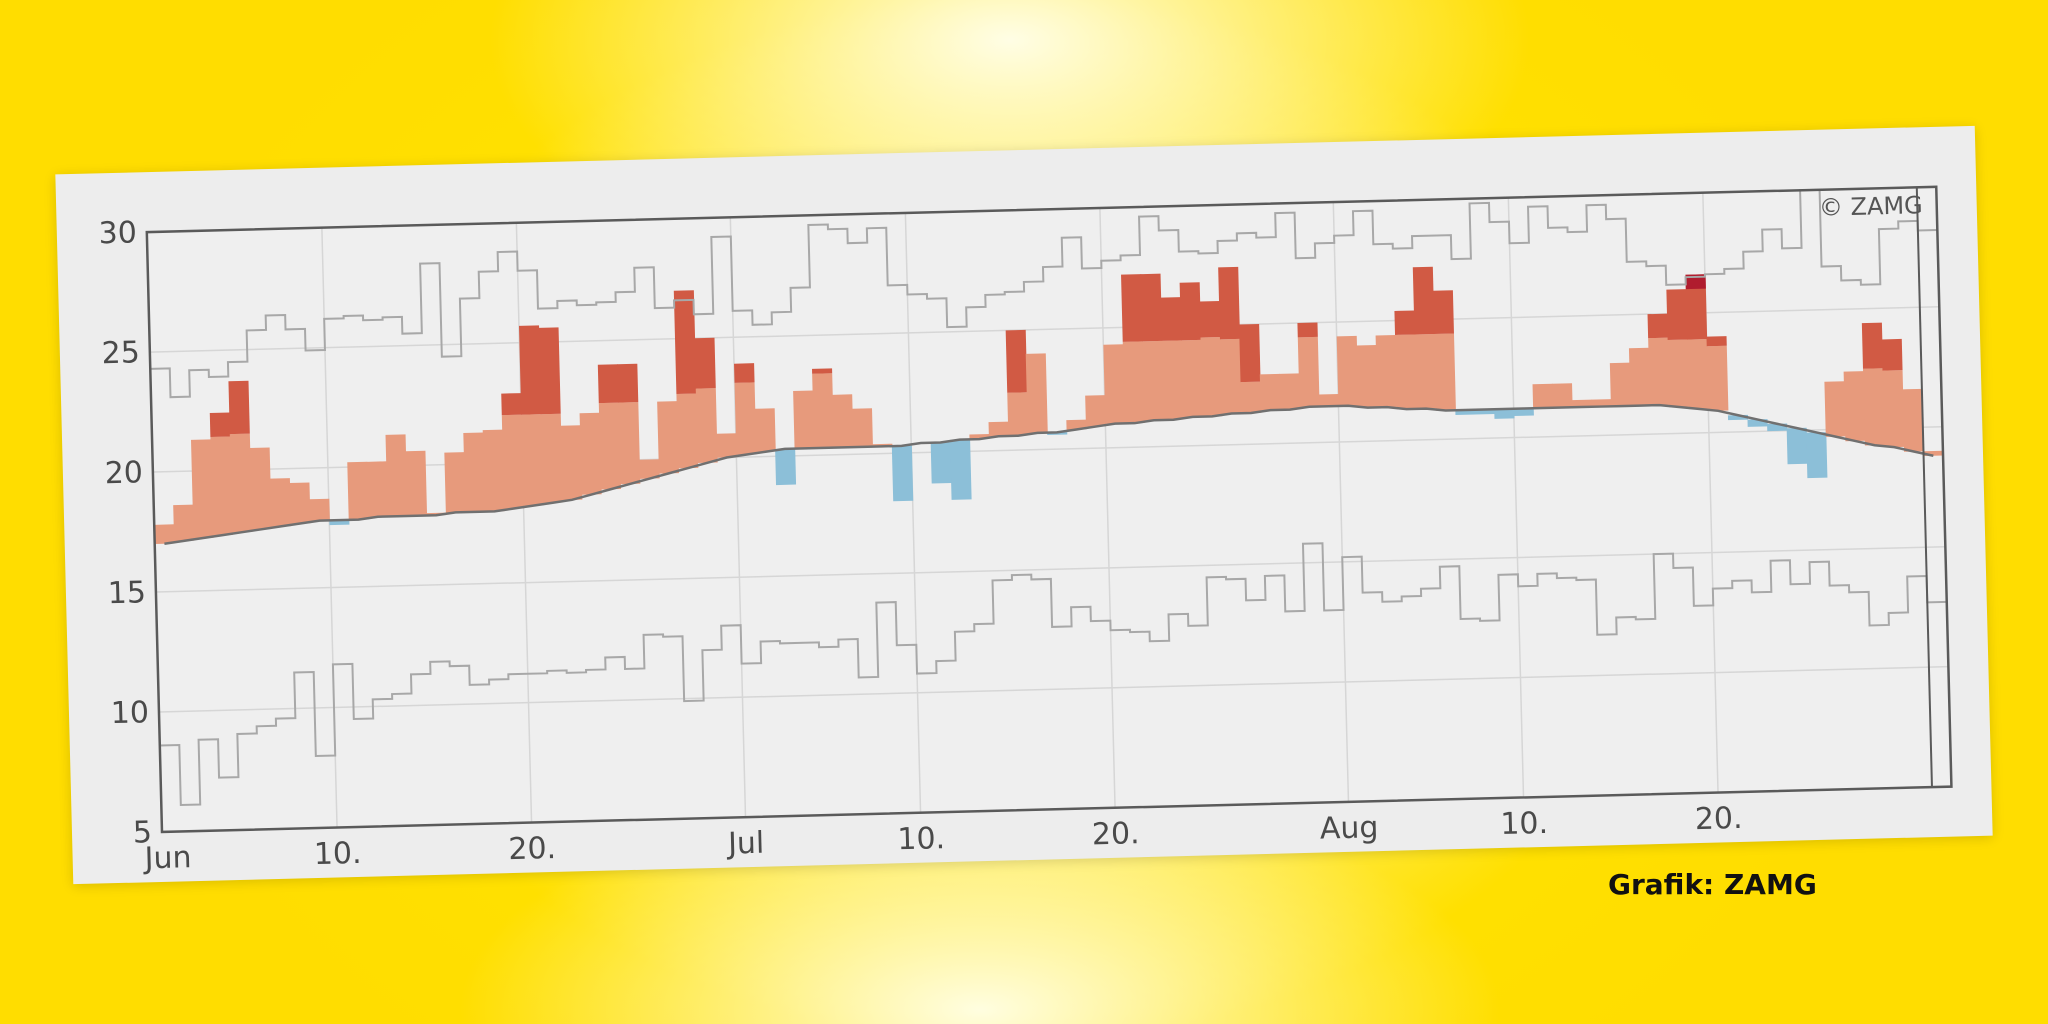 The height and width of the screenshot is (1024, 2048). Describe the element at coordinates (123, 473) in the screenshot. I see `y-tick-label: 20` at that location.